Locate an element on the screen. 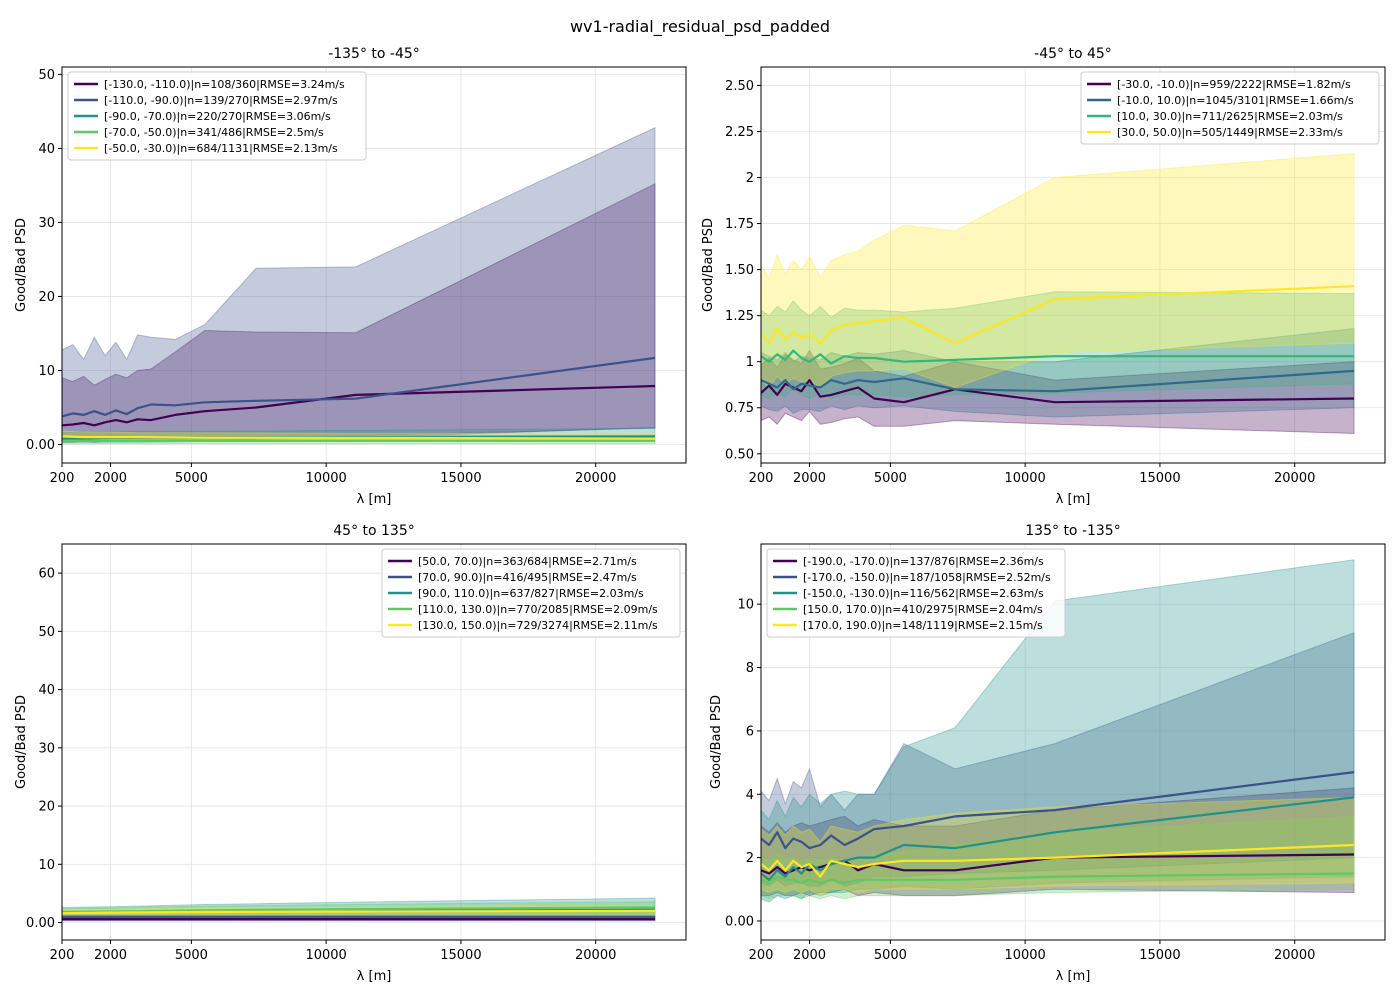  subplot-title: 135° to -135° is located at coordinates (1072, 531).